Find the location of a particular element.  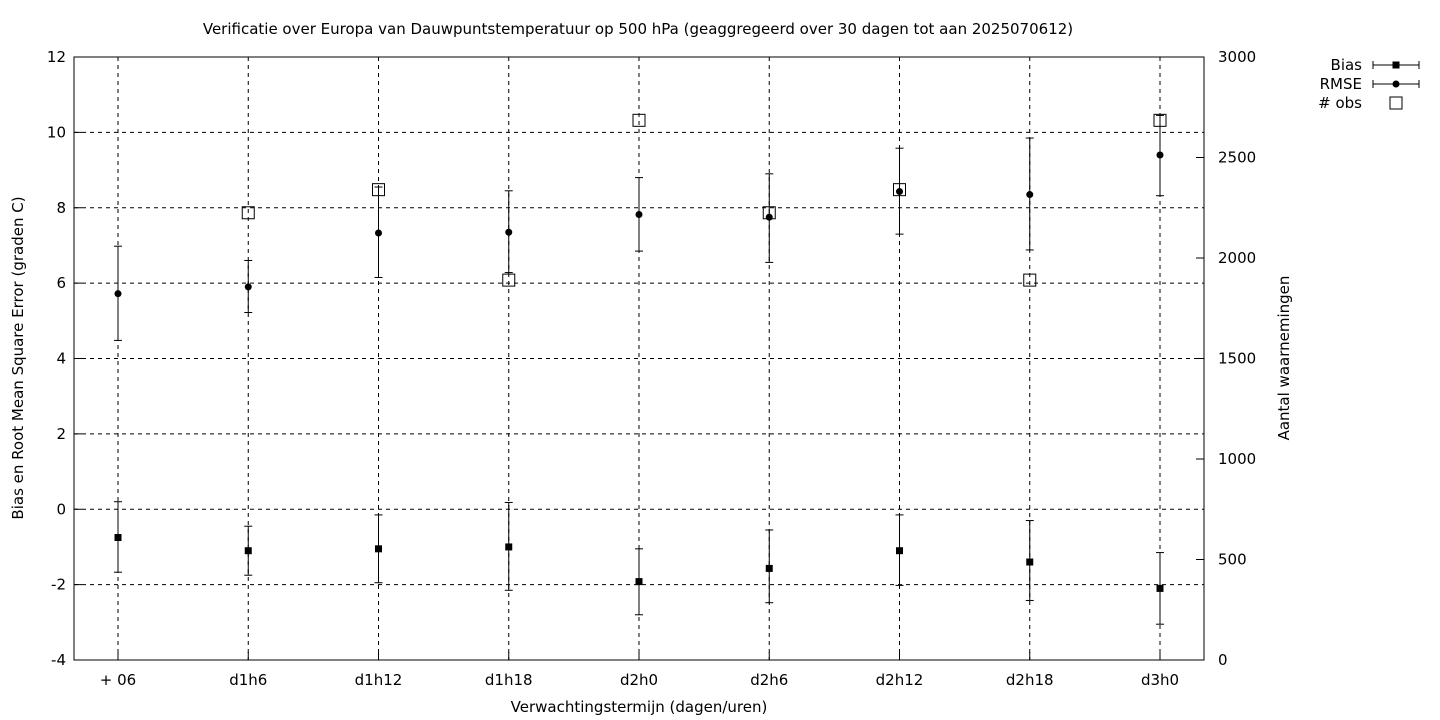

legend-label: # obs is located at coordinates (1340, 103).